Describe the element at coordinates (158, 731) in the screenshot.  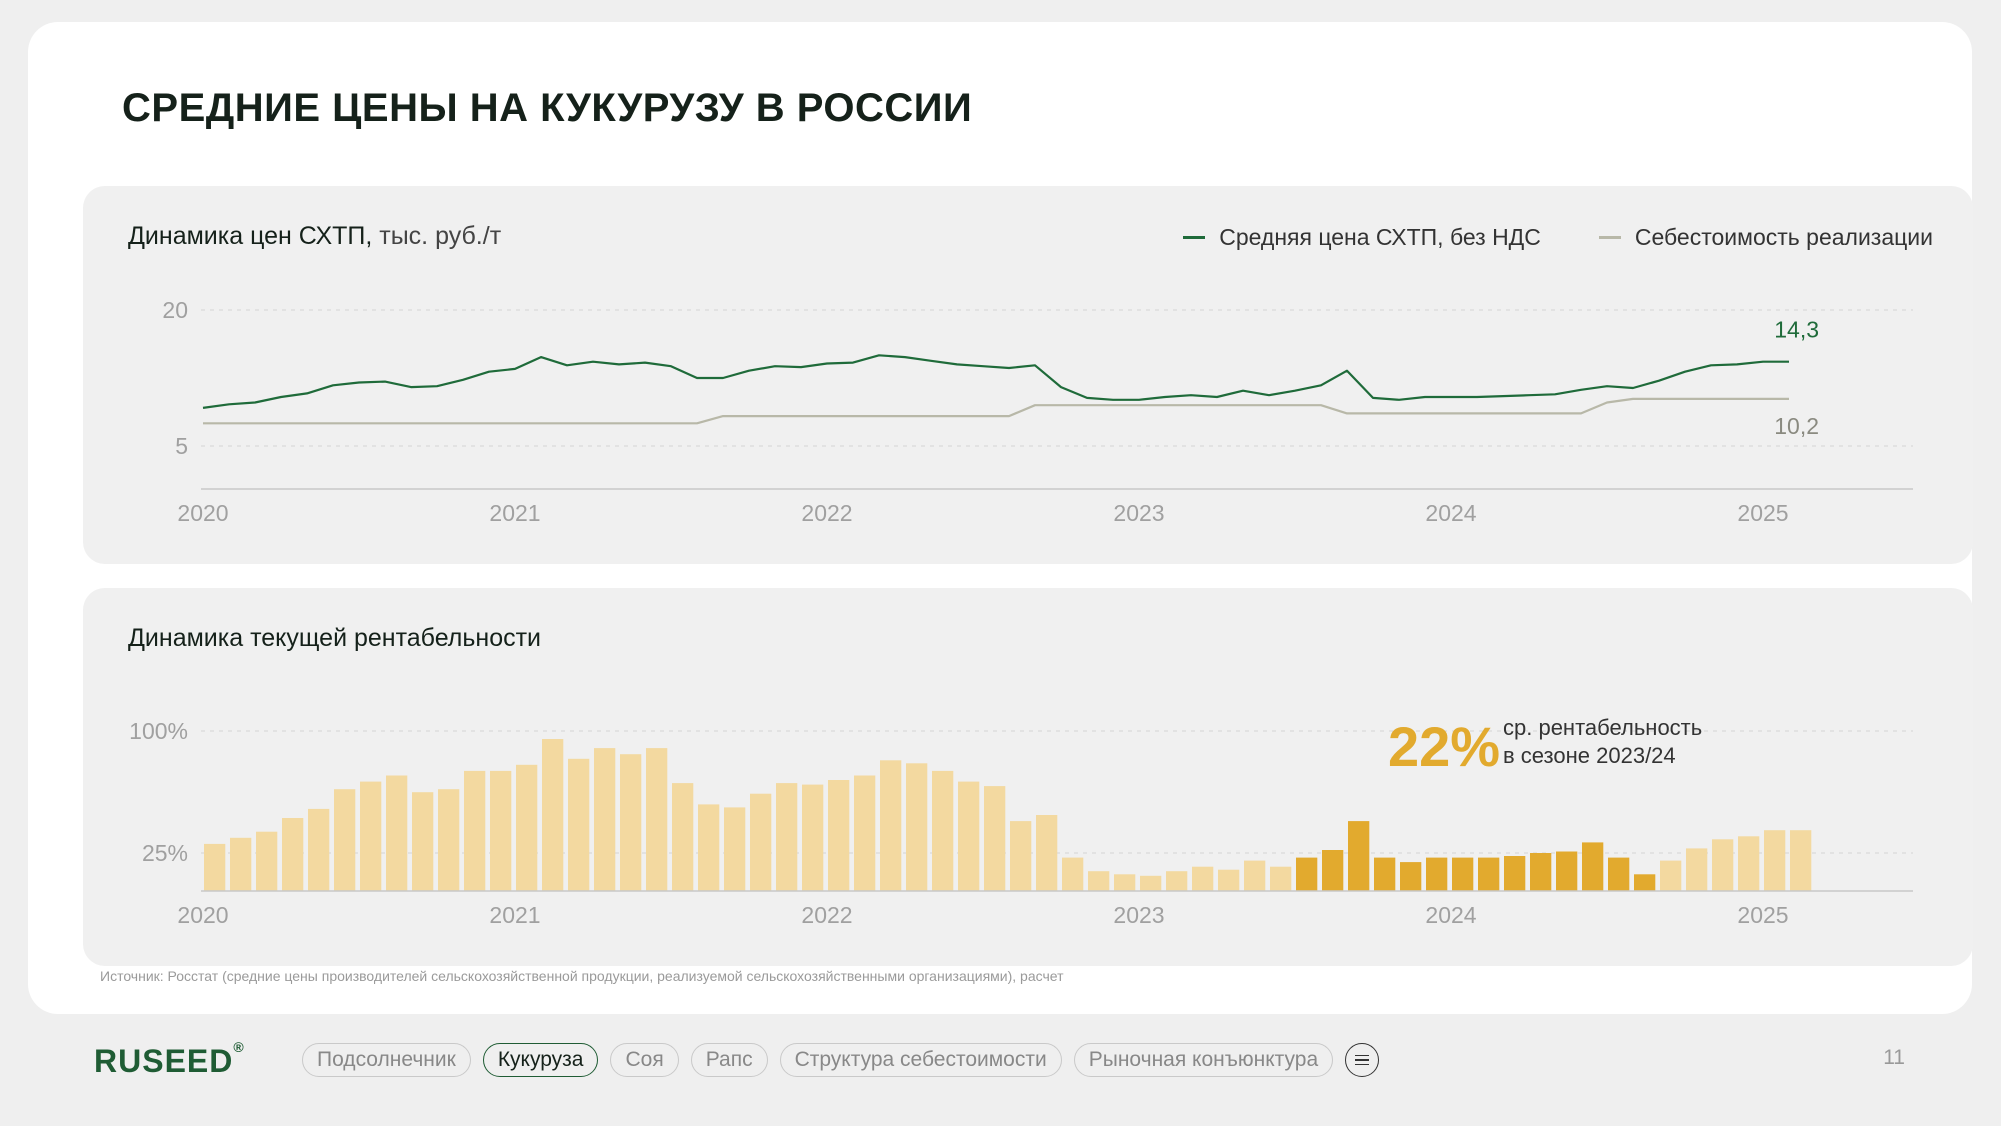
I see `profit-y-tick-label: 100%` at that location.